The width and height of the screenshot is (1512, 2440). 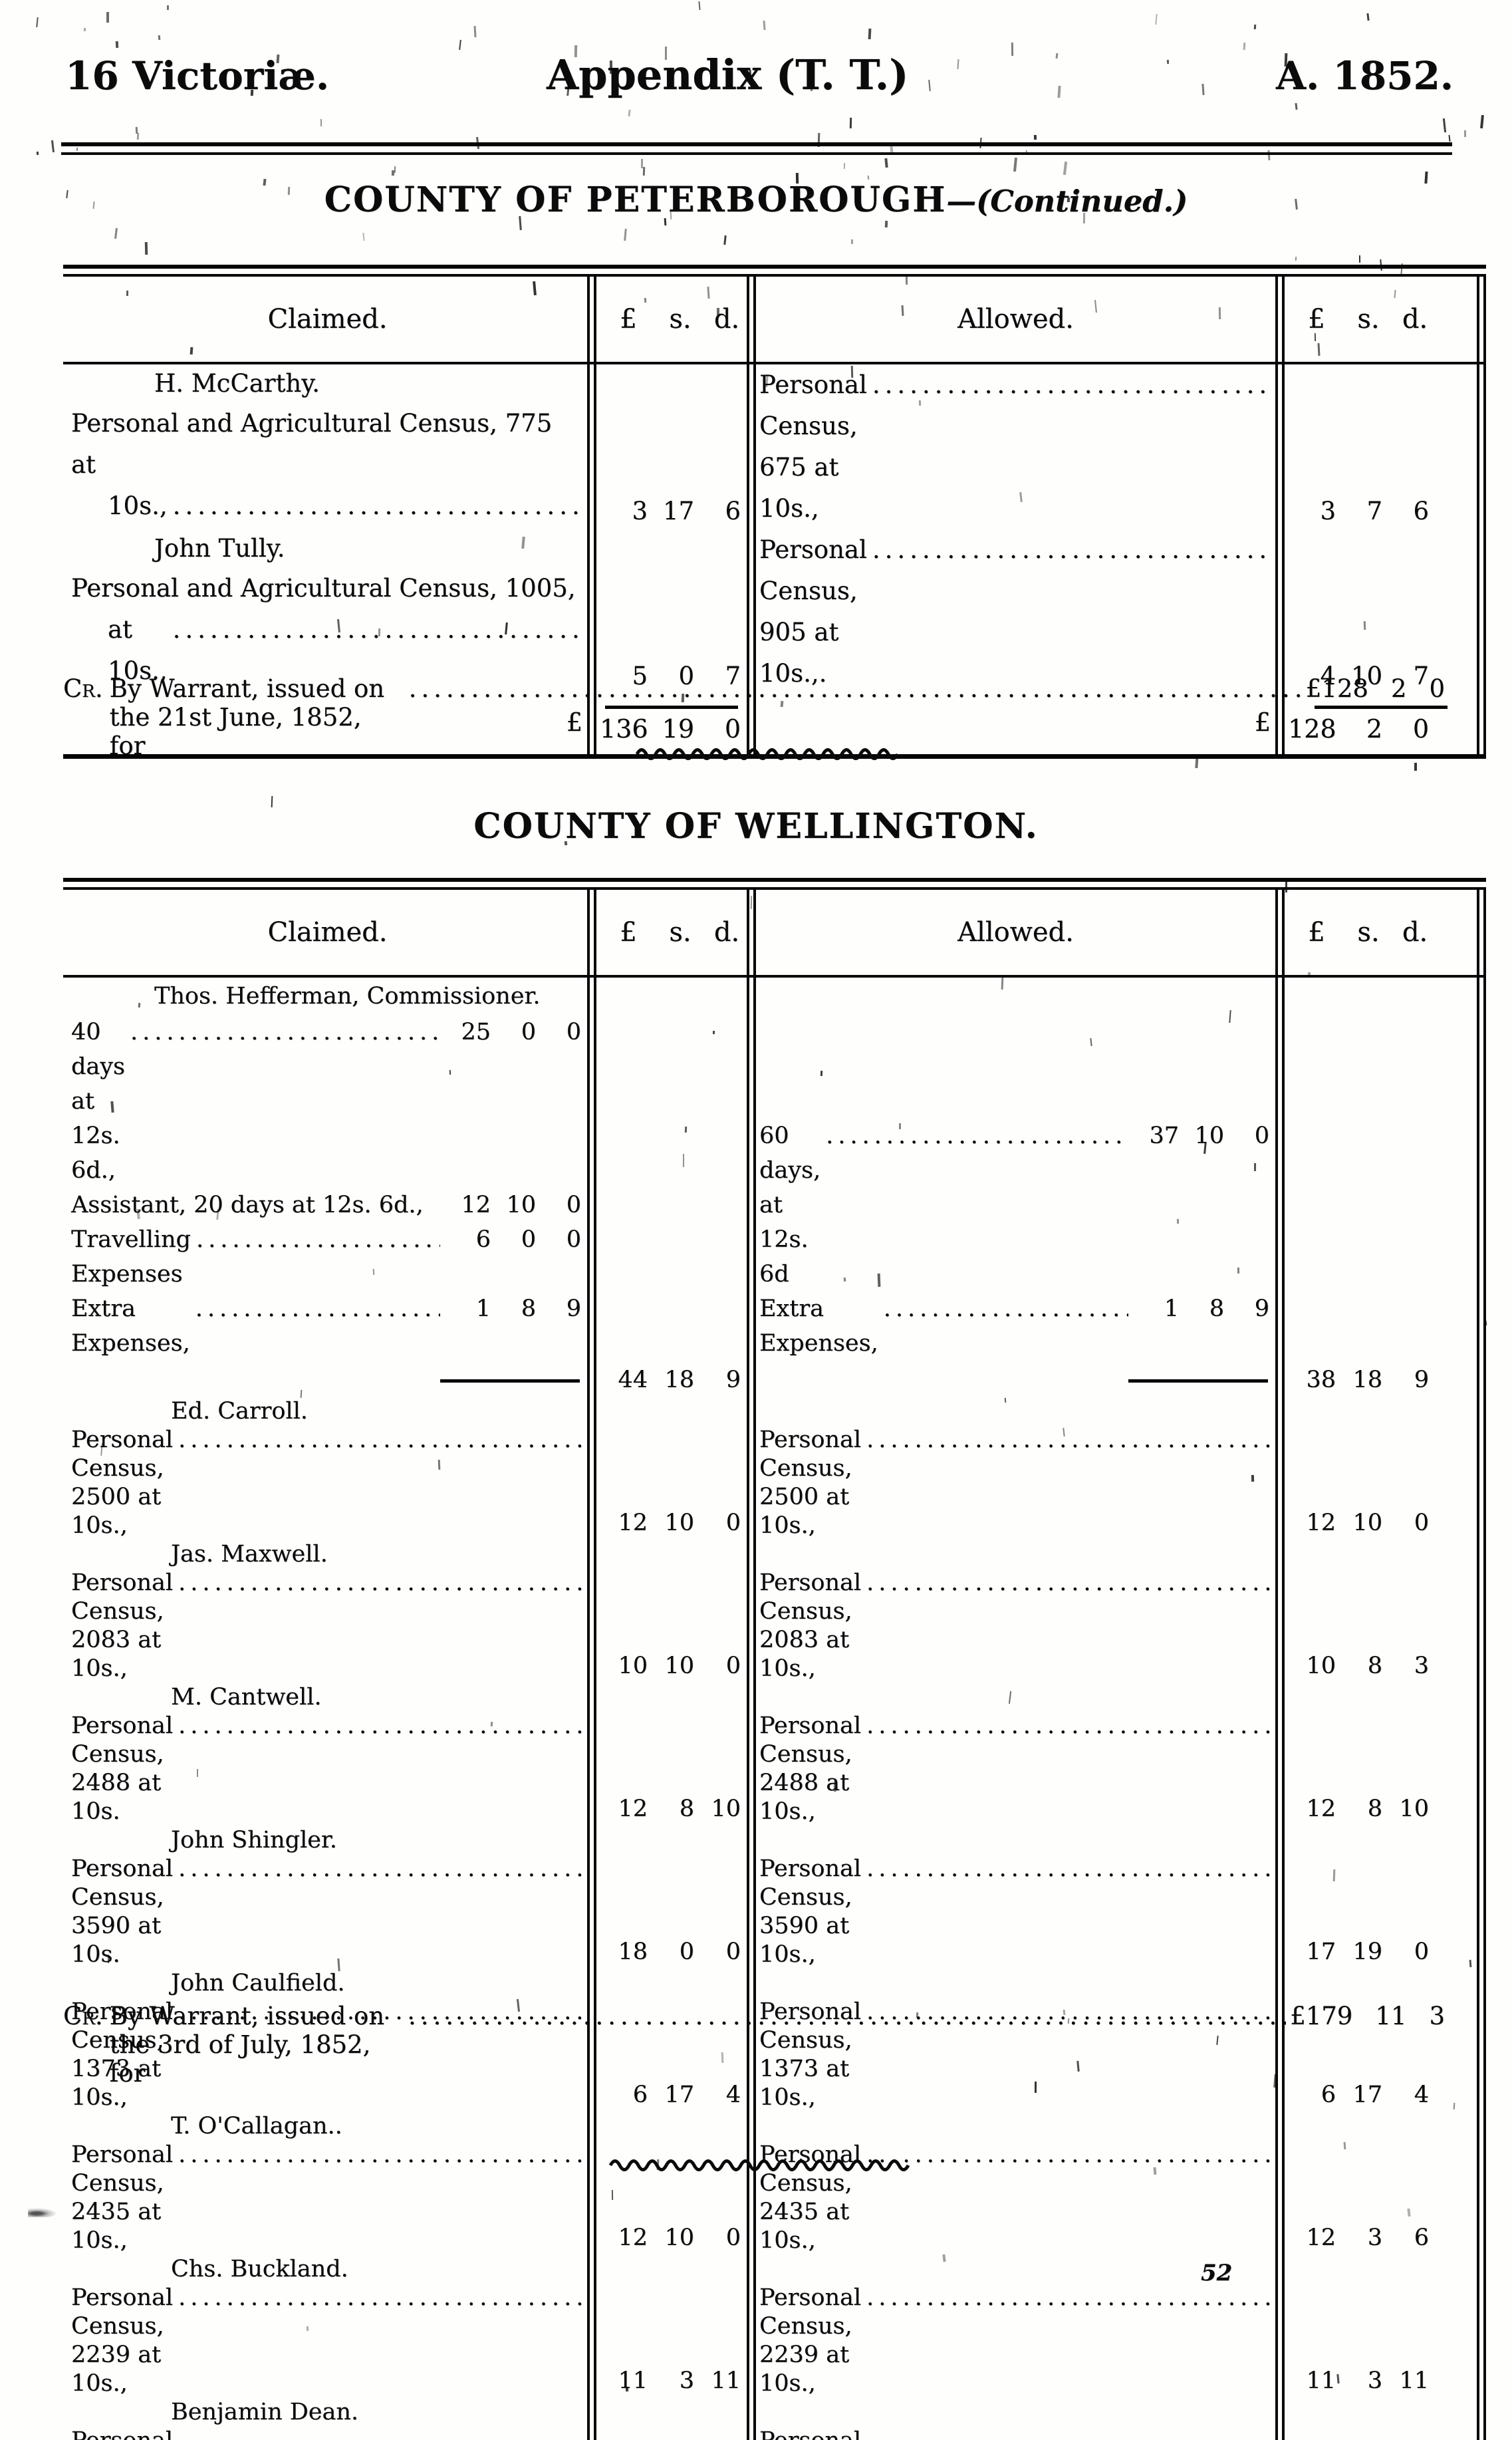 What do you see at coordinates (679, 2238) in the screenshot?
I see `amount-shillings: 10` at bounding box center [679, 2238].